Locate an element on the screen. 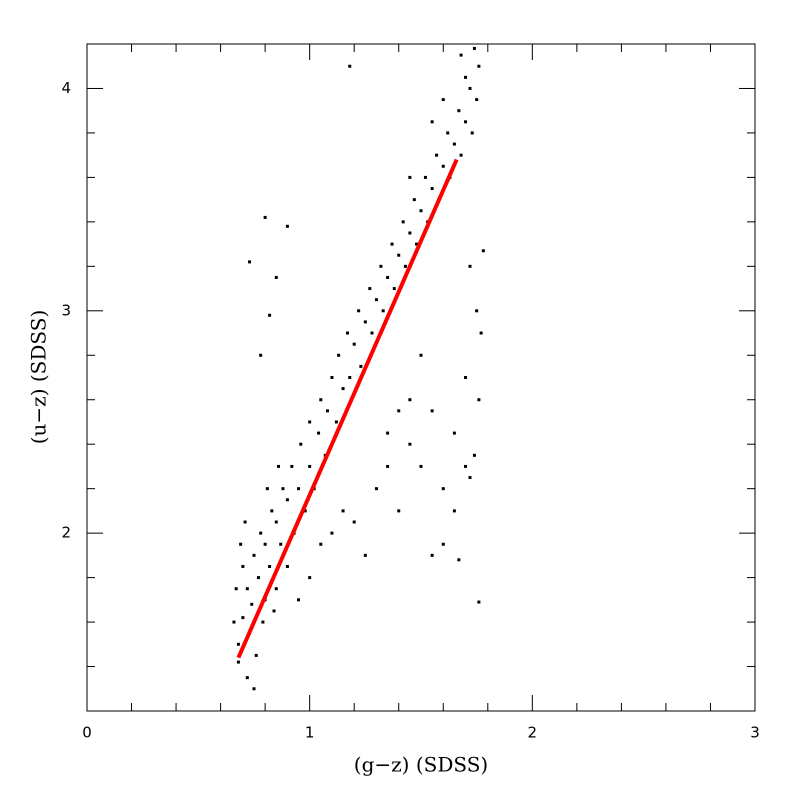  x-tick-label: 2 is located at coordinates (533, 733).